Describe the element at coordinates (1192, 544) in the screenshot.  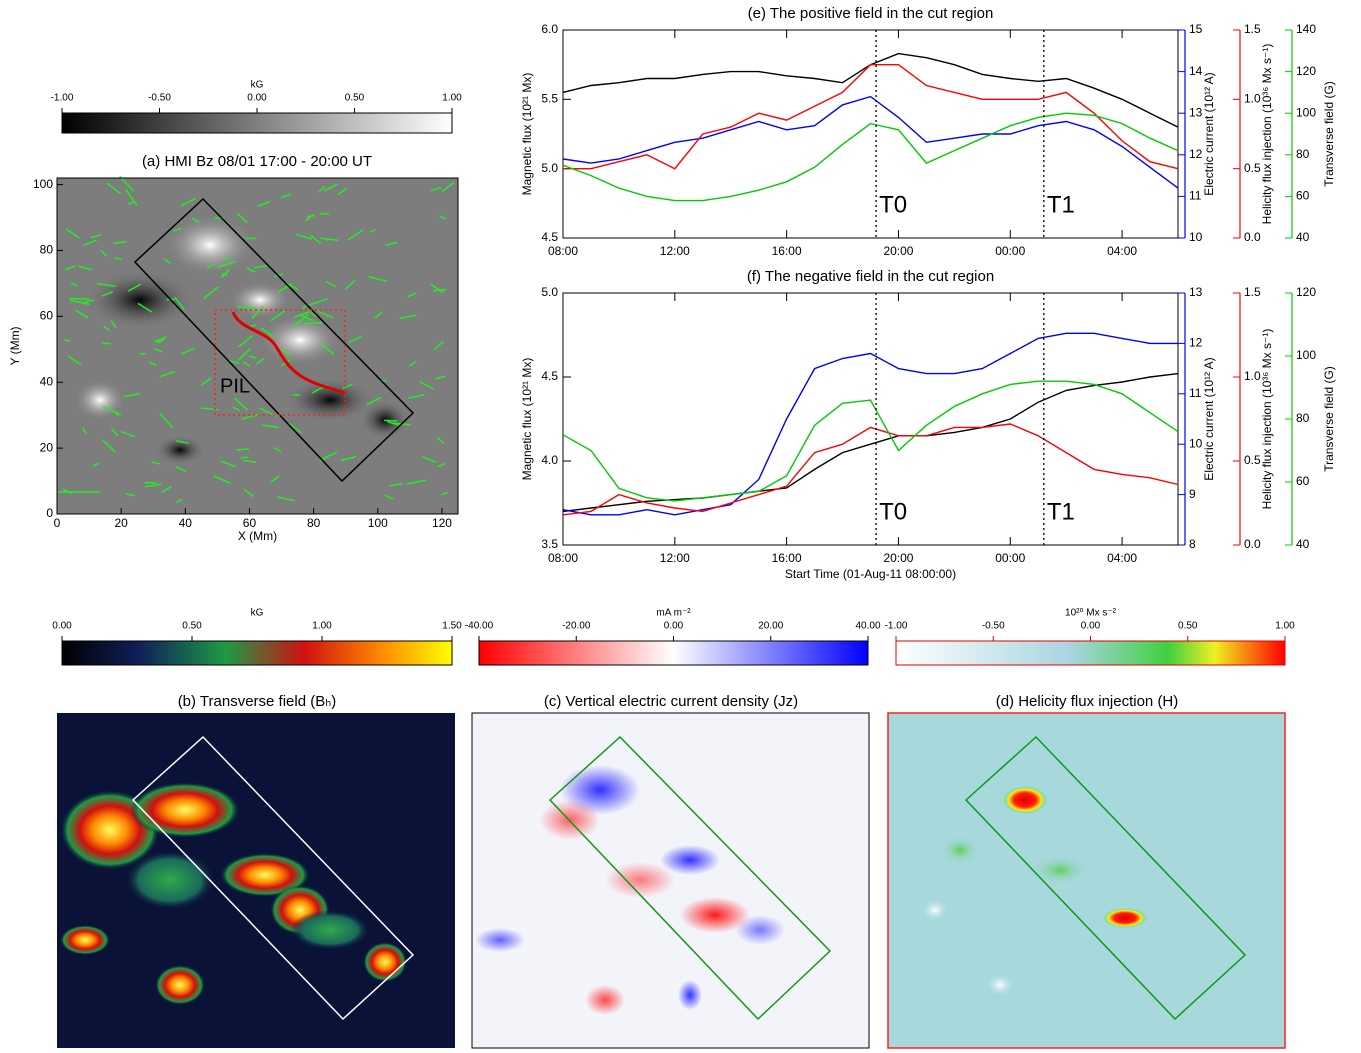
I see `y-tick-label: 8` at that location.